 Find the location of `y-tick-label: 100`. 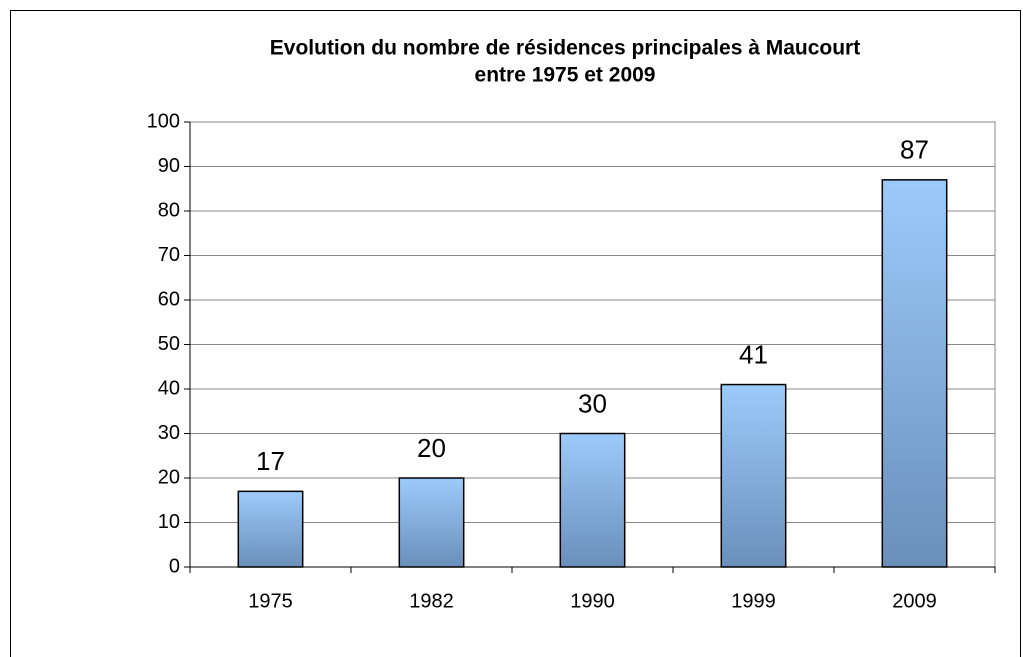

y-tick-label: 100 is located at coordinates (163, 121).